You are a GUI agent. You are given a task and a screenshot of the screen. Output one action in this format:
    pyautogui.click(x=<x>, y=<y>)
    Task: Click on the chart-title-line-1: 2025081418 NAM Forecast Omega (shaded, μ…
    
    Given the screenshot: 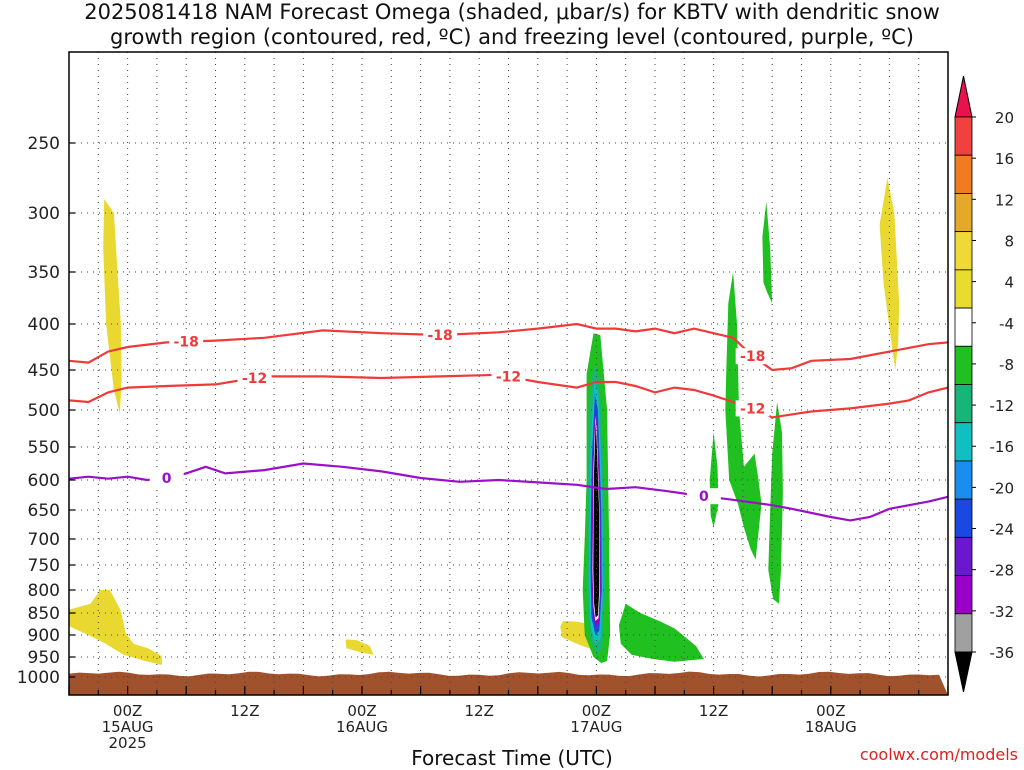 What is the action you would take?
    pyautogui.click(x=512, y=12)
    